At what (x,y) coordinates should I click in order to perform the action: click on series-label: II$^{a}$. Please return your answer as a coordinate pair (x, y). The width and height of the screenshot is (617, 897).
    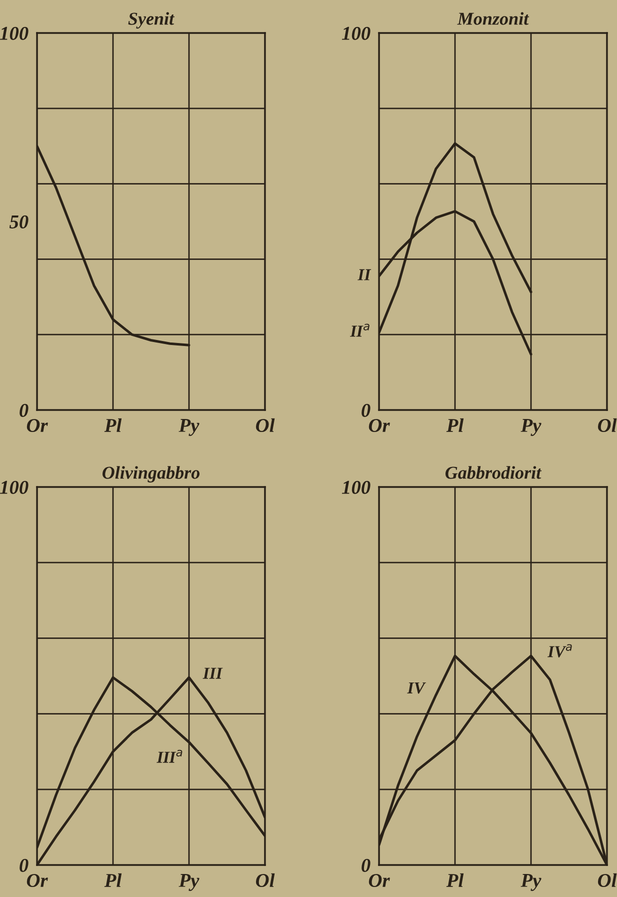
    Looking at the image, I should click on (360, 330).